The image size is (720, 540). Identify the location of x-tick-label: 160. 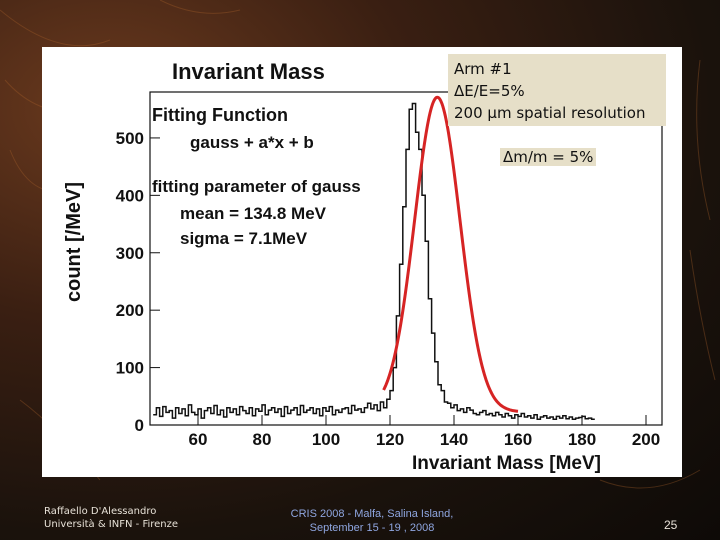
(518, 439).